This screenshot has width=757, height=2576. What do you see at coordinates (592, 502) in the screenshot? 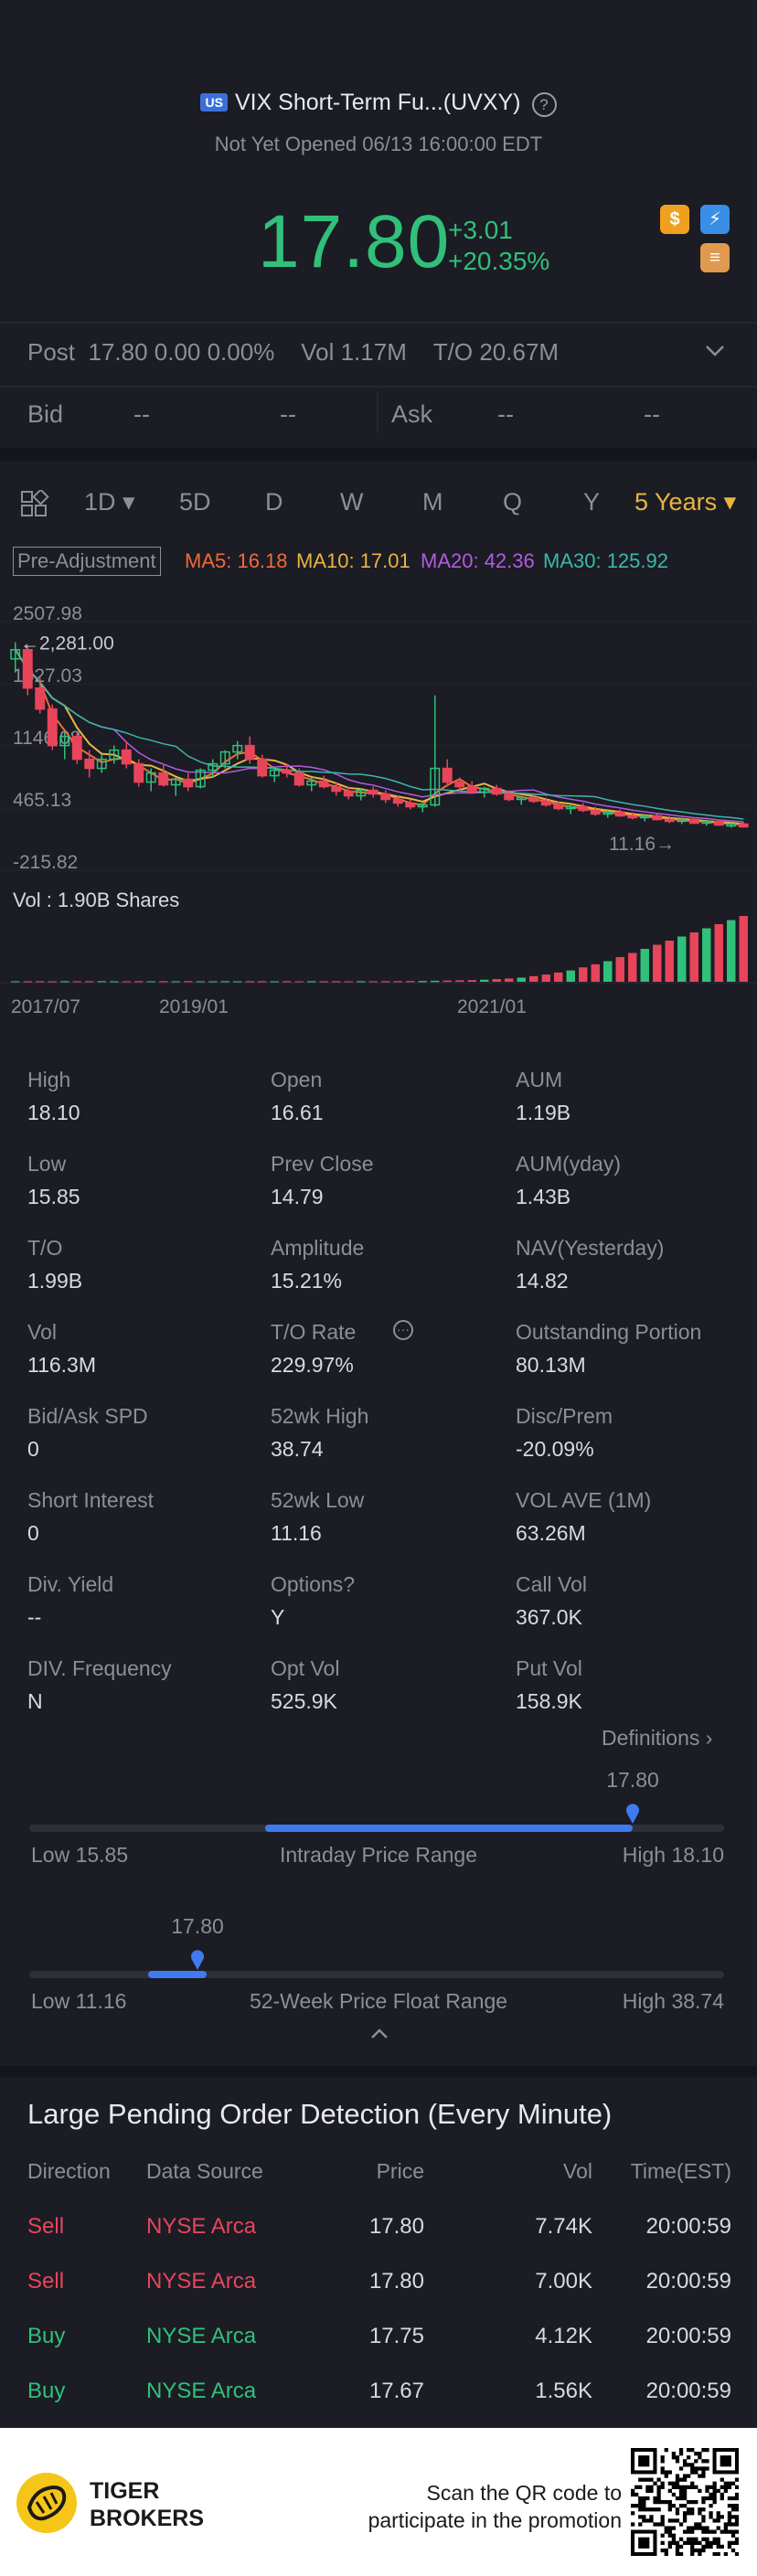
I see `tab-6: Y` at bounding box center [592, 502].